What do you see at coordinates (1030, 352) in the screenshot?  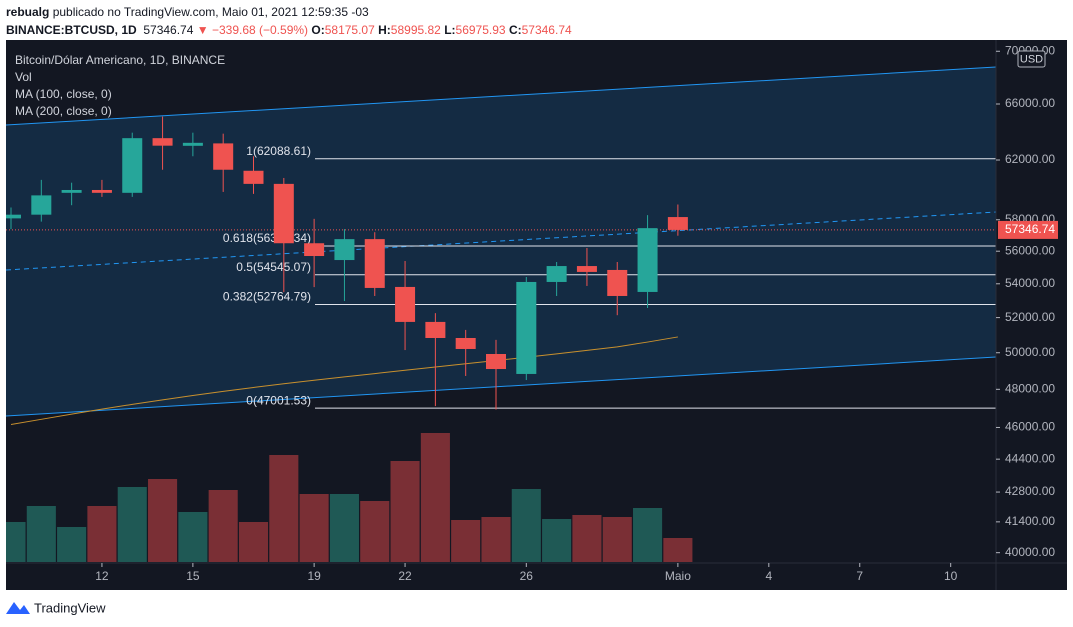 I see `y-tick-label: 50000.00` at bounding box center [1030, 352].